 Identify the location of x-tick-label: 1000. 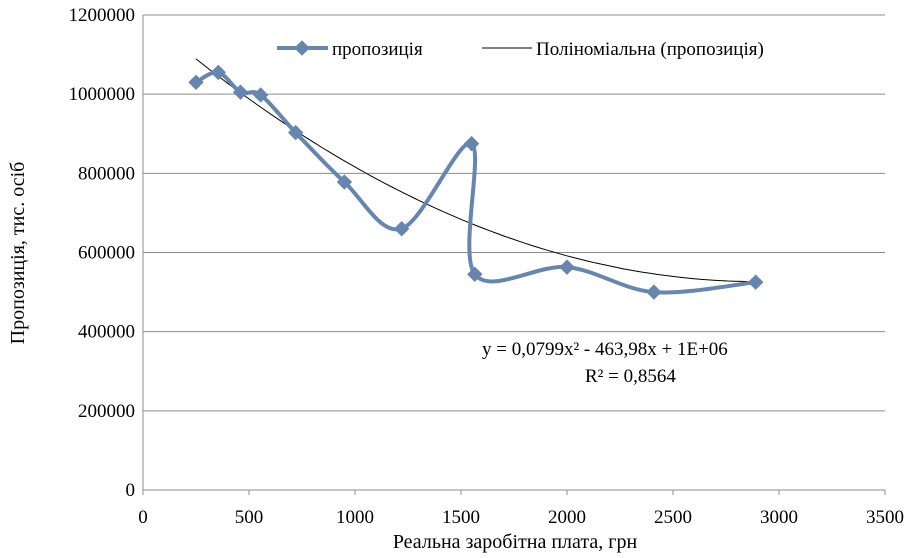
(355, 517).